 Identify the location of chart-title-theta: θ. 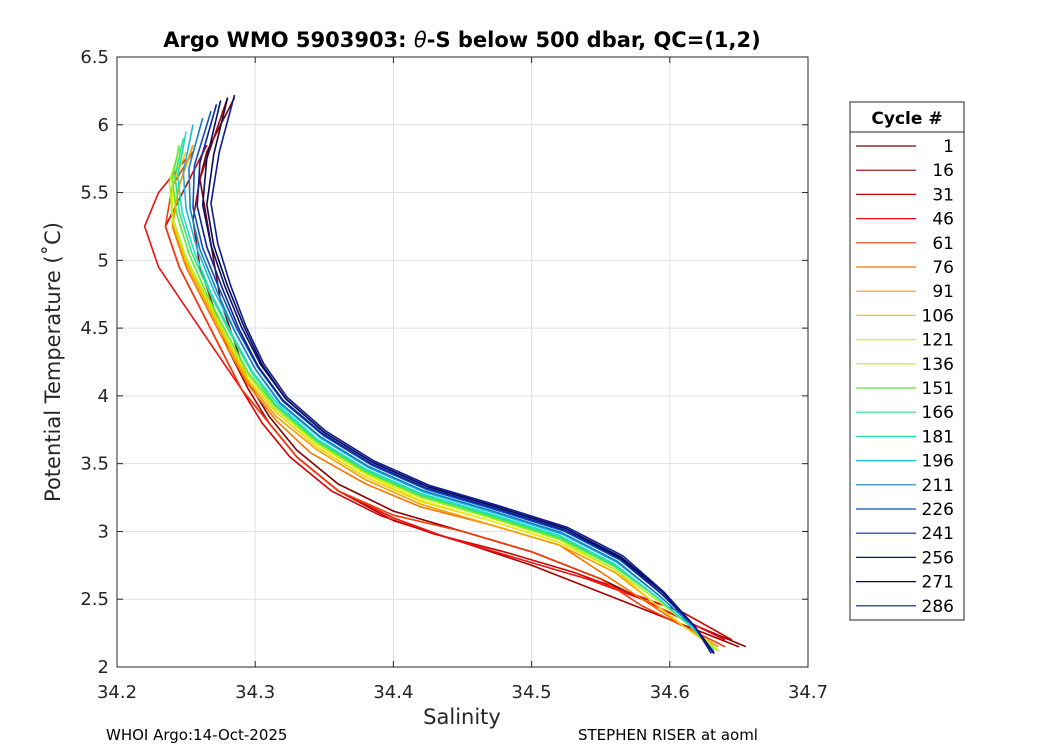
(420, 40).